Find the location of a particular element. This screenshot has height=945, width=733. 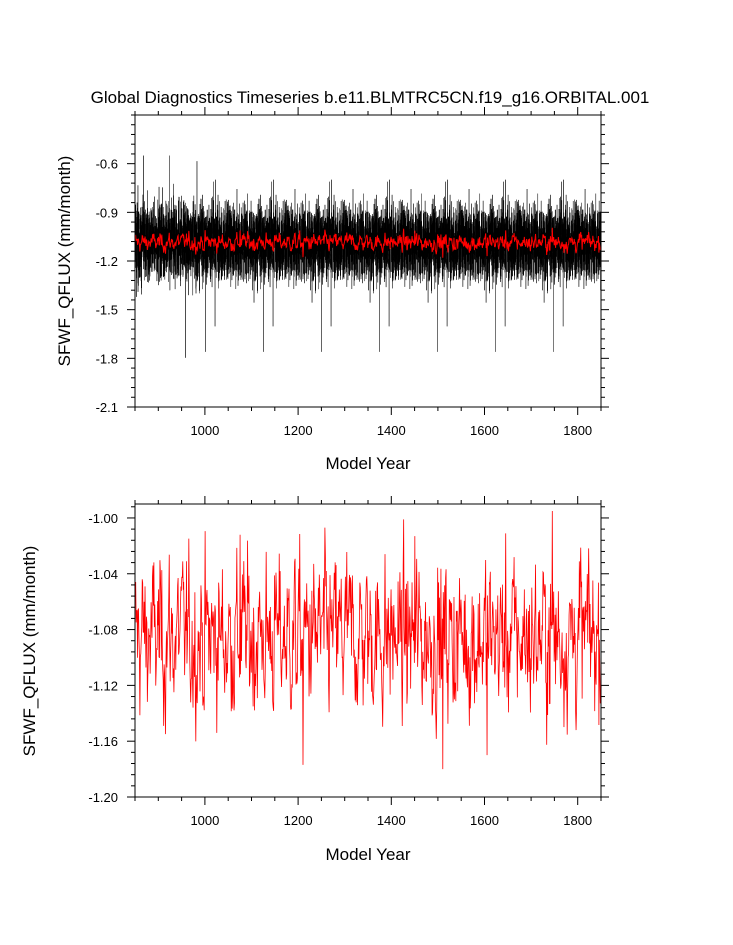

top-y-tick-label: -0.6 is located at coordinates (107, 164).